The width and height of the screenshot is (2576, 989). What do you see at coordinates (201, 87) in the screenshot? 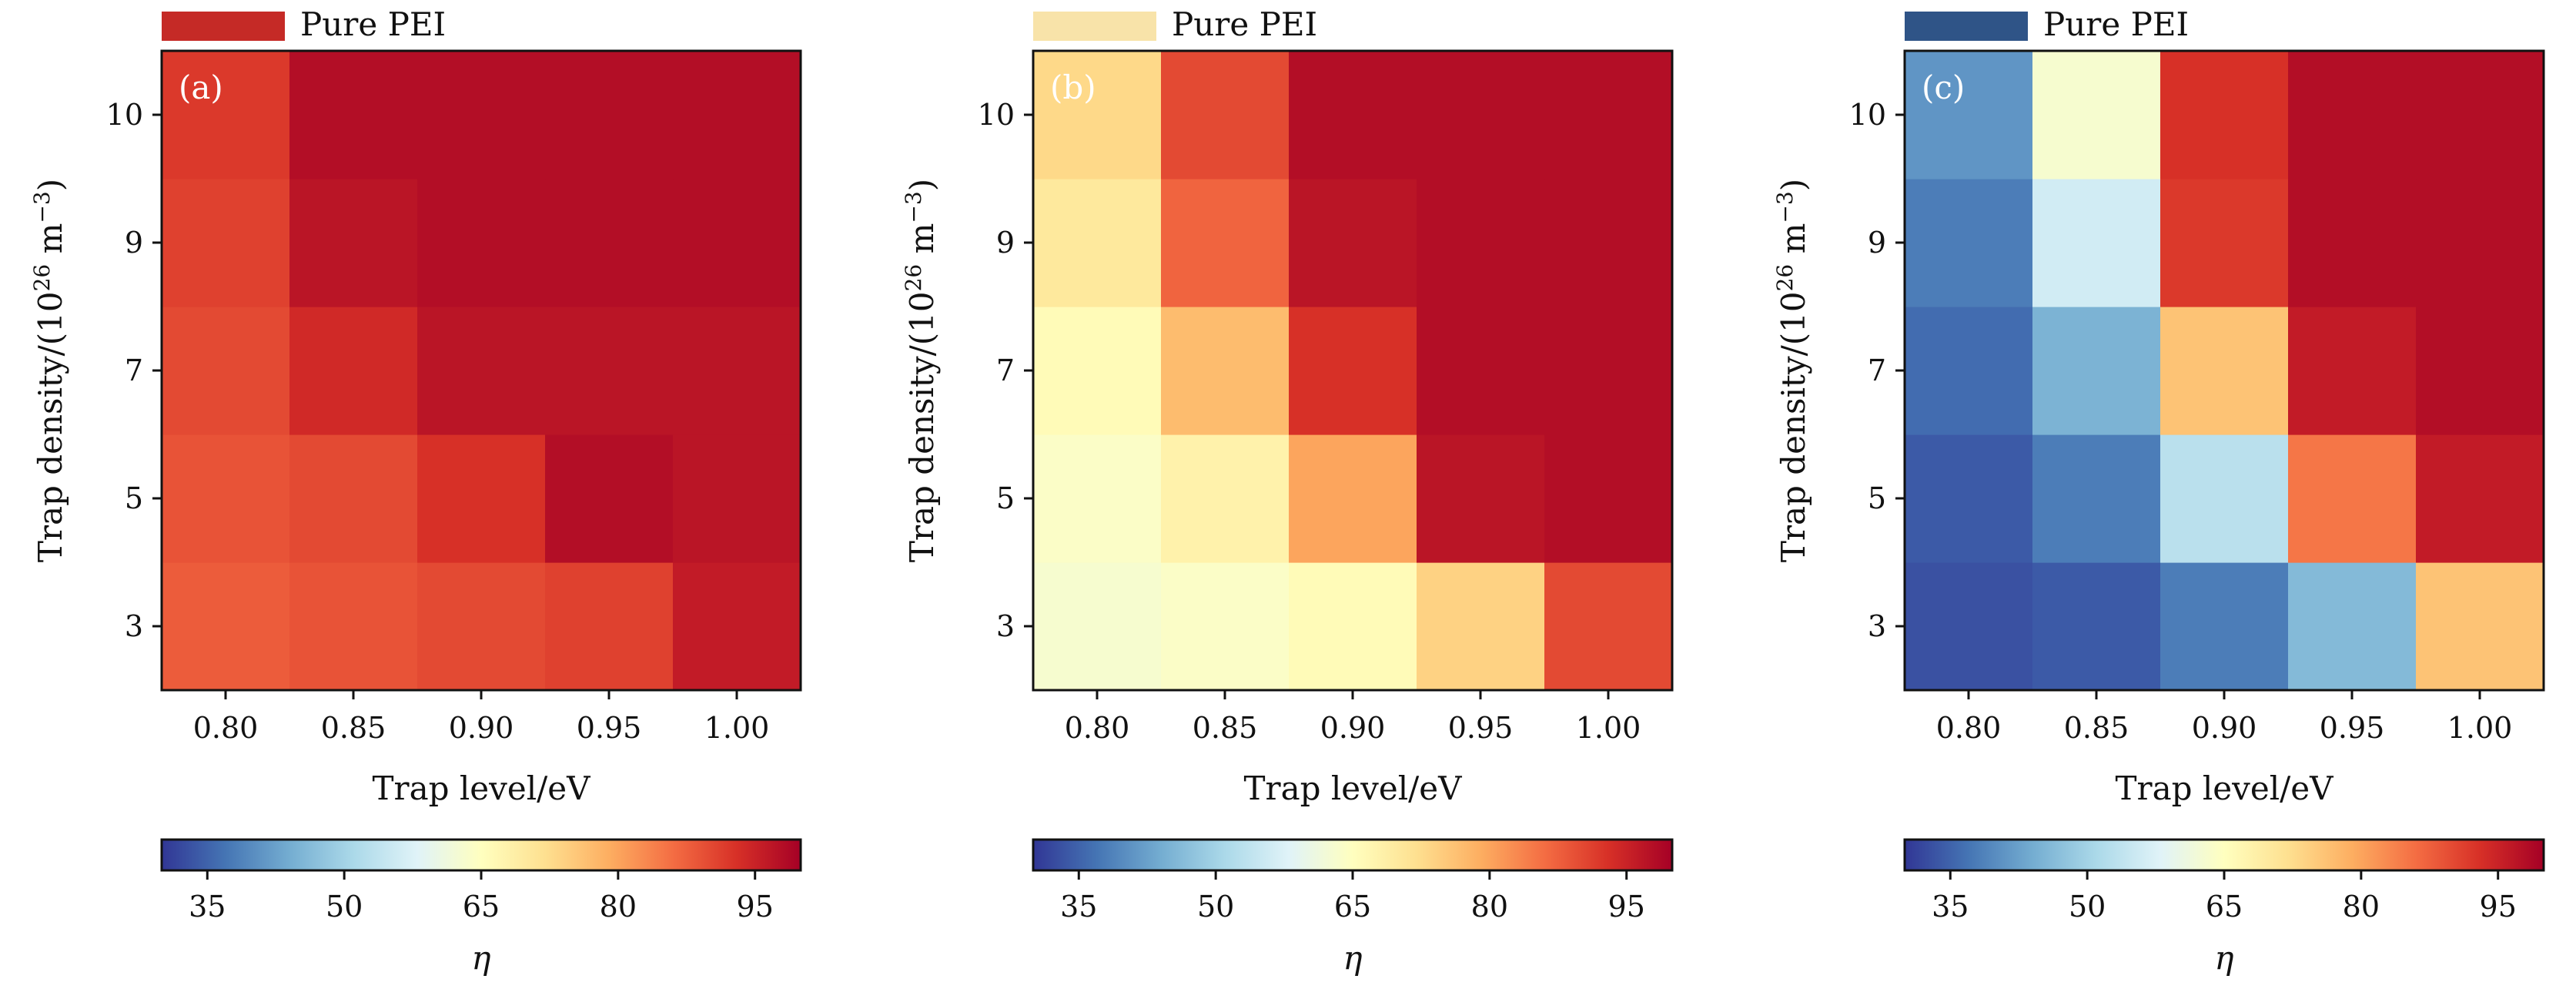
I see `panel-label: (a)` at bounding box center [201, 87].